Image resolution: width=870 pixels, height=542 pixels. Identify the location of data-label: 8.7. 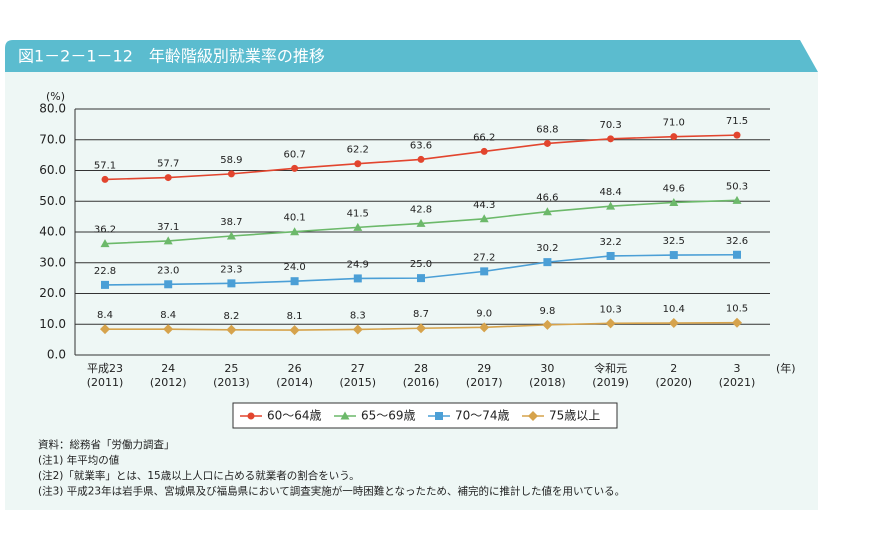
(421, 314).